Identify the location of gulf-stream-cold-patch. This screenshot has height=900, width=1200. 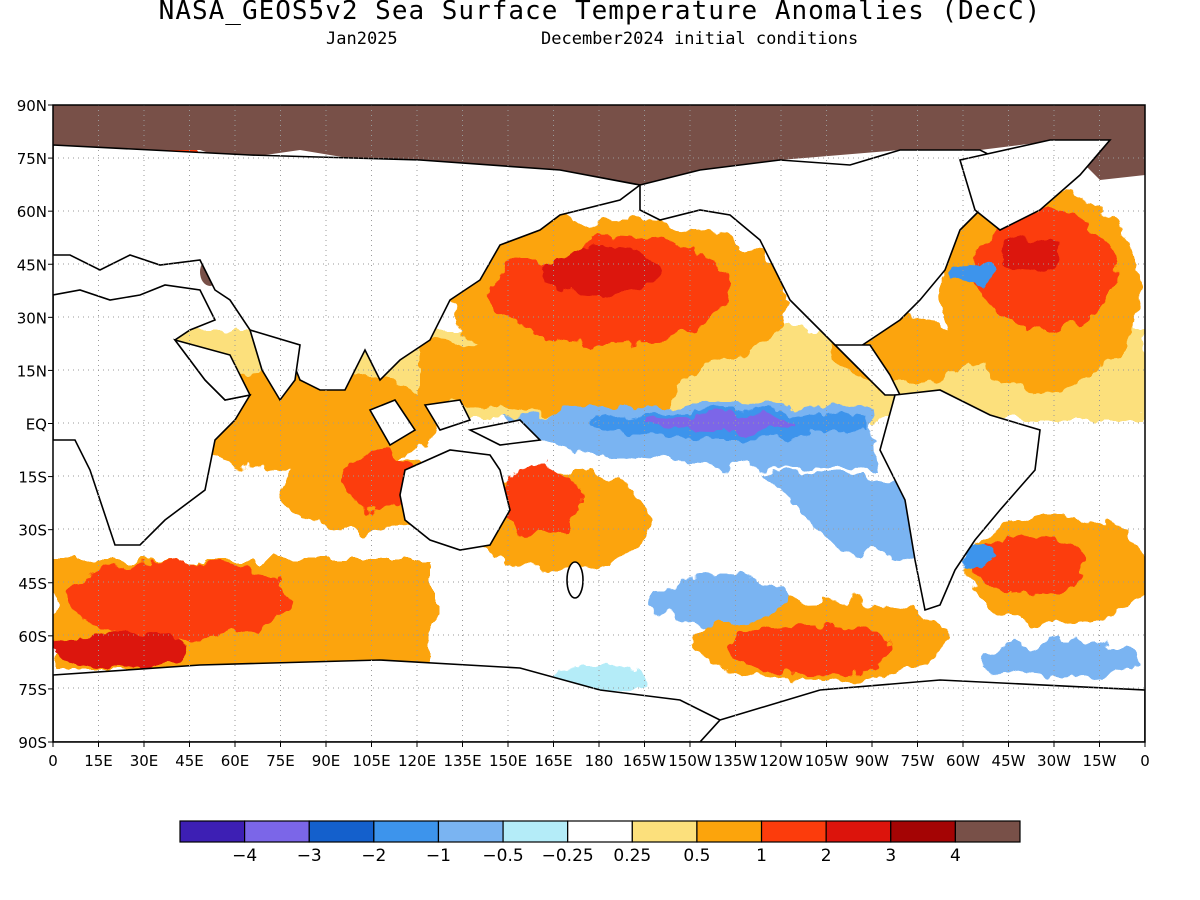
(970, 275).